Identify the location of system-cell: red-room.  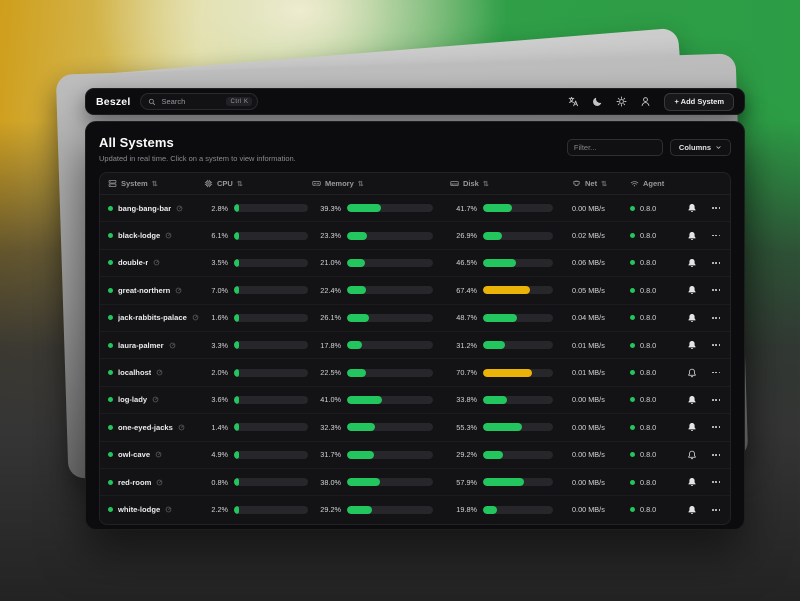
(156, 482).